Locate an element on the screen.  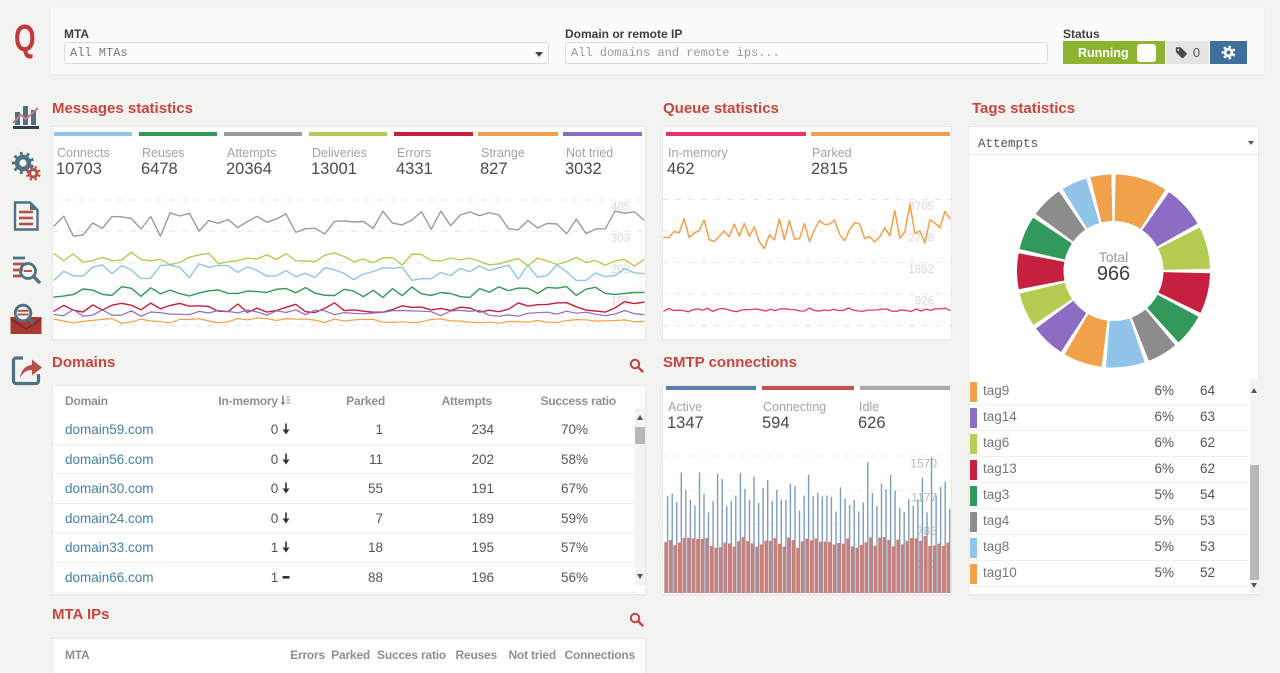
svg-text: 405 is located at coordinates (620, 208).